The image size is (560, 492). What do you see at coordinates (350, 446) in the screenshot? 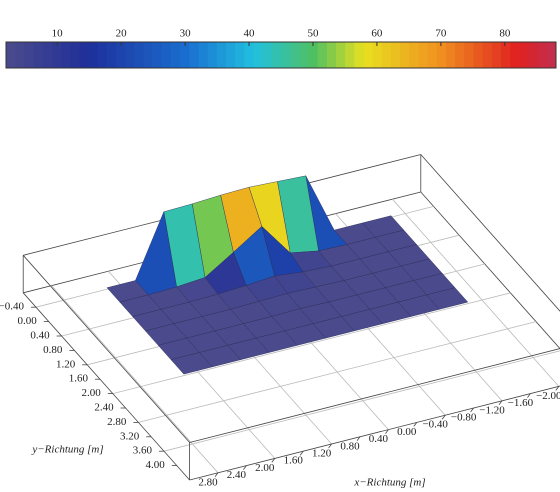
I see `x-tick-label: 0.80` at bounding box center [350, 446].